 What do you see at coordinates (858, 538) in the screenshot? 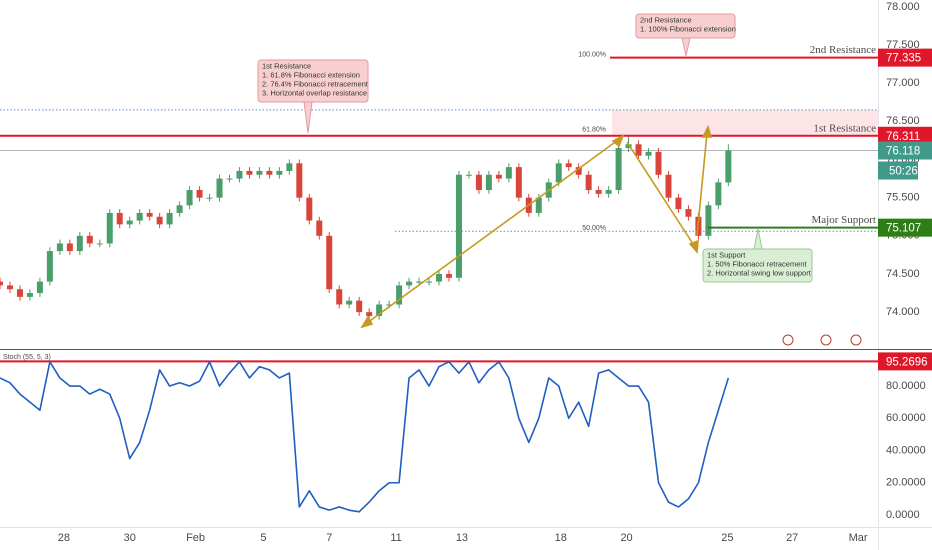
I see `x-tick-label: Mar` at bounding box center [858, 538].